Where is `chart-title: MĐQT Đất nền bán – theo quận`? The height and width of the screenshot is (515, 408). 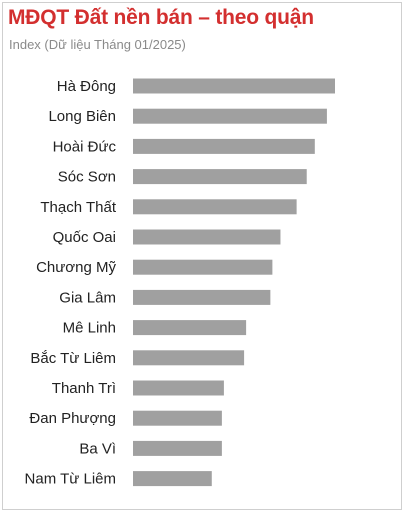 chart-title: MĐQT Đất nền bán – theo quận is located at coordinates (161, 17).